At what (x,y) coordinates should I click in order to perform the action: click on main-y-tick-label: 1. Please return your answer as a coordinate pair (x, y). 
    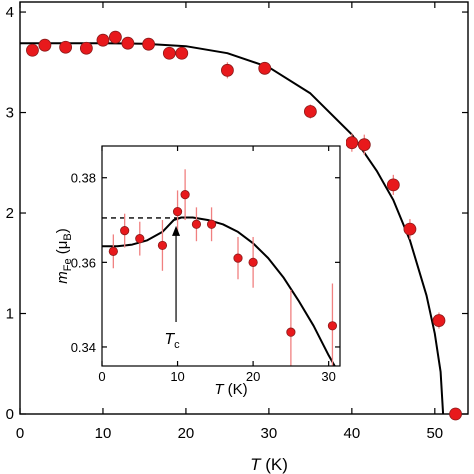
    Looking at the image, I should click on (10, 314).